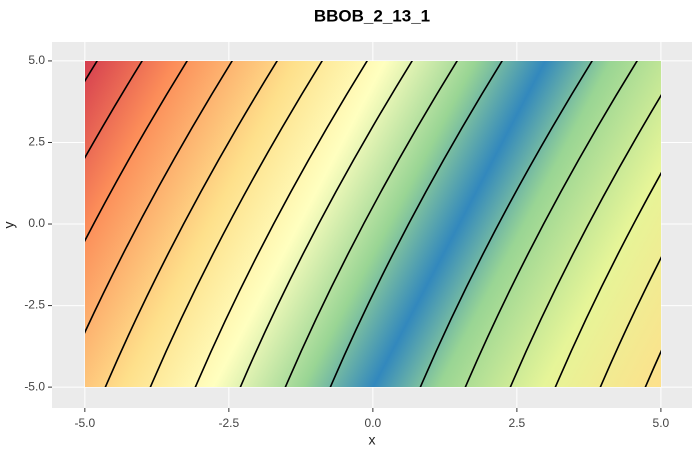 This screenshot has height=450, width=700. Describe the element at coordinates (229, 423) in the screenshot. I see `x-tick-label: -2.5` at that location.